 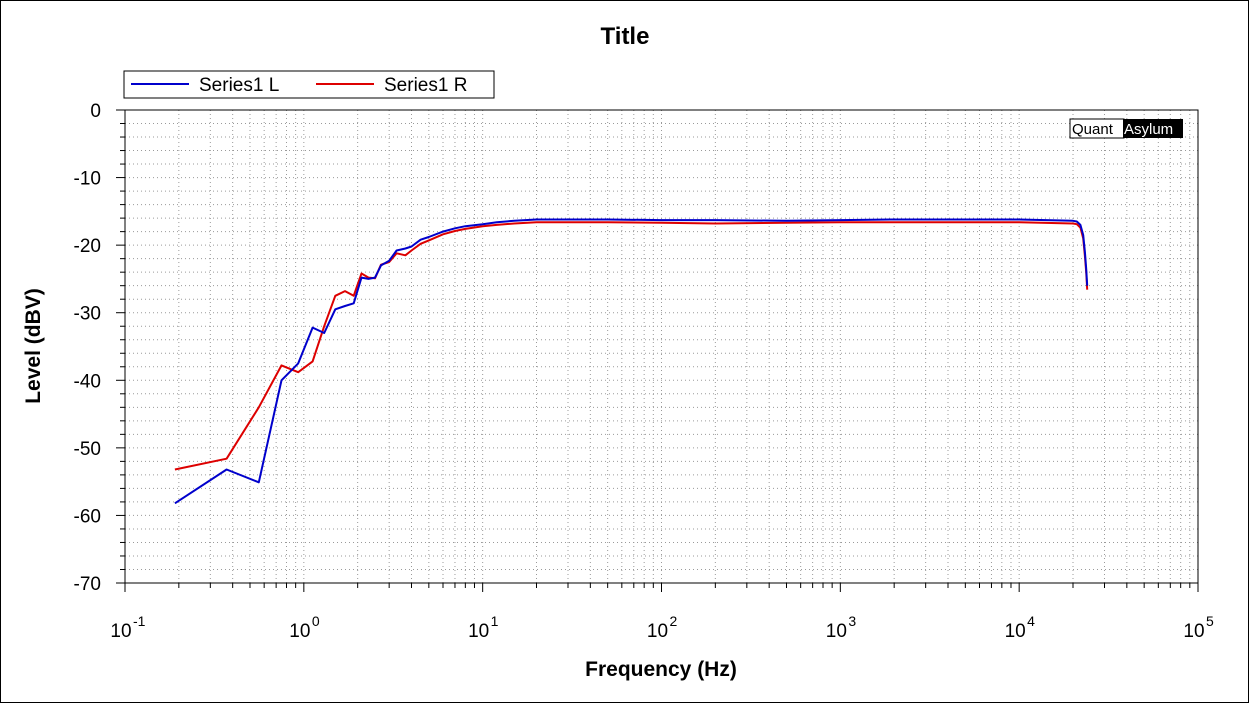 I want to click on y-tick-label: -60, so click(x=87, y=516).